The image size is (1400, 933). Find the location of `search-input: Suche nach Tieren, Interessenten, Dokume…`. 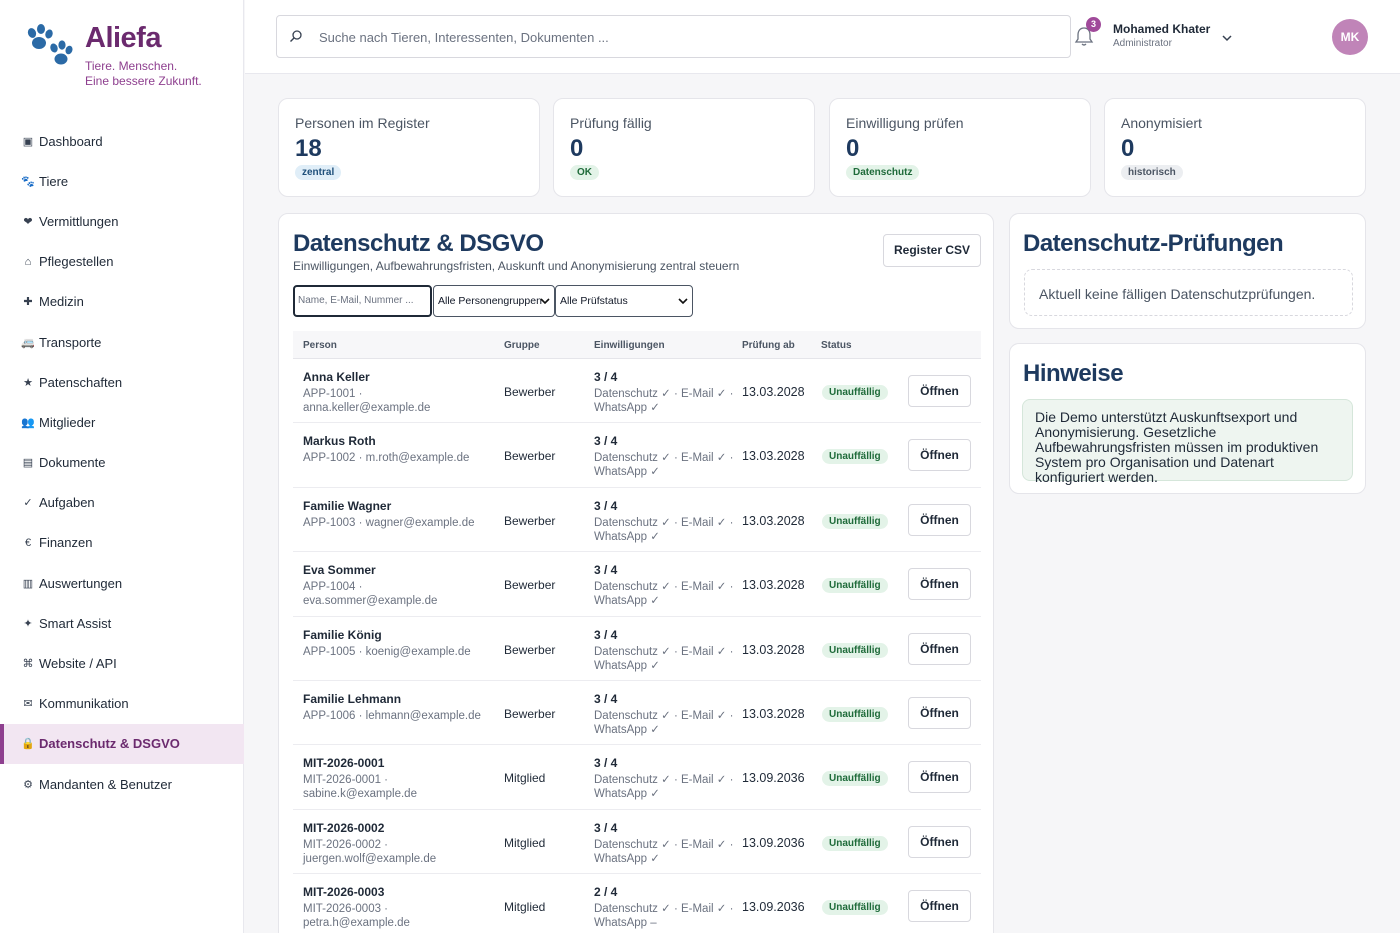

search-input: Suche nach Tieren, Interessenten, Dokume… is located at coordinates (673, 36).